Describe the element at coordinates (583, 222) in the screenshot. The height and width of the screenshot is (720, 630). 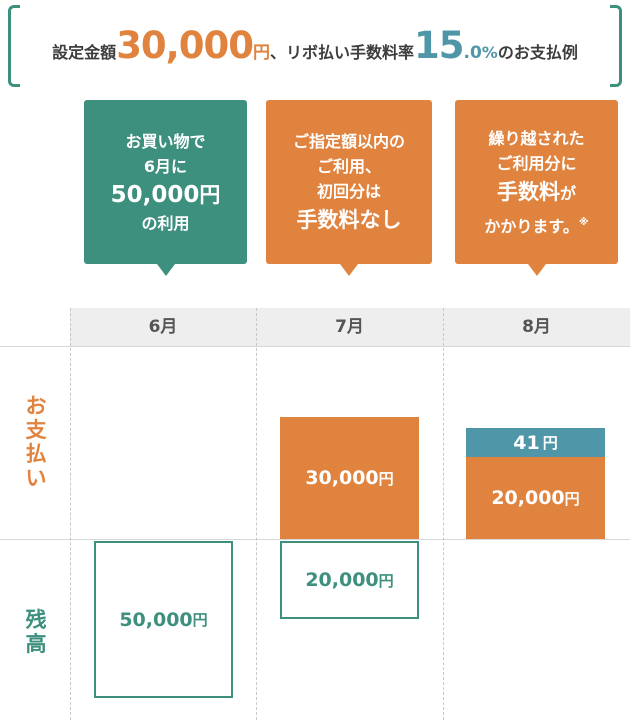
I see `footnote-mark: ※` at that location.